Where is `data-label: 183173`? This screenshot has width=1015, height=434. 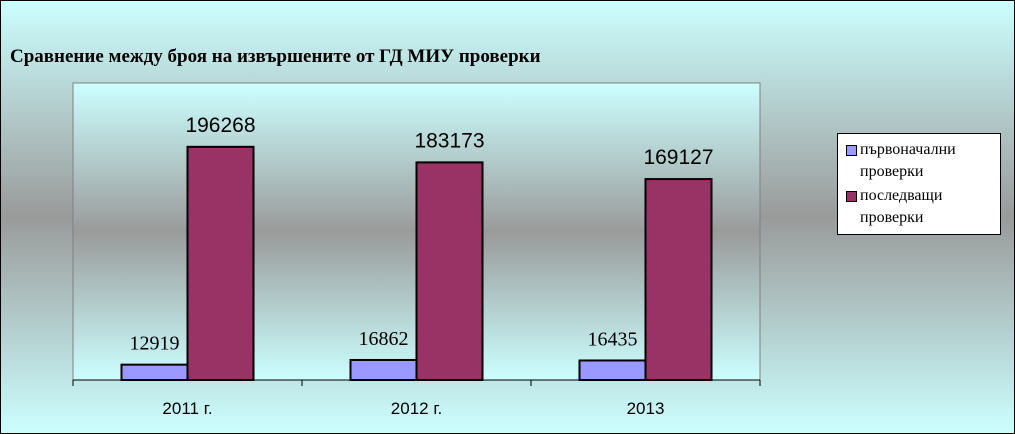 data-label: 183173 is located at coordinates (449, 140).